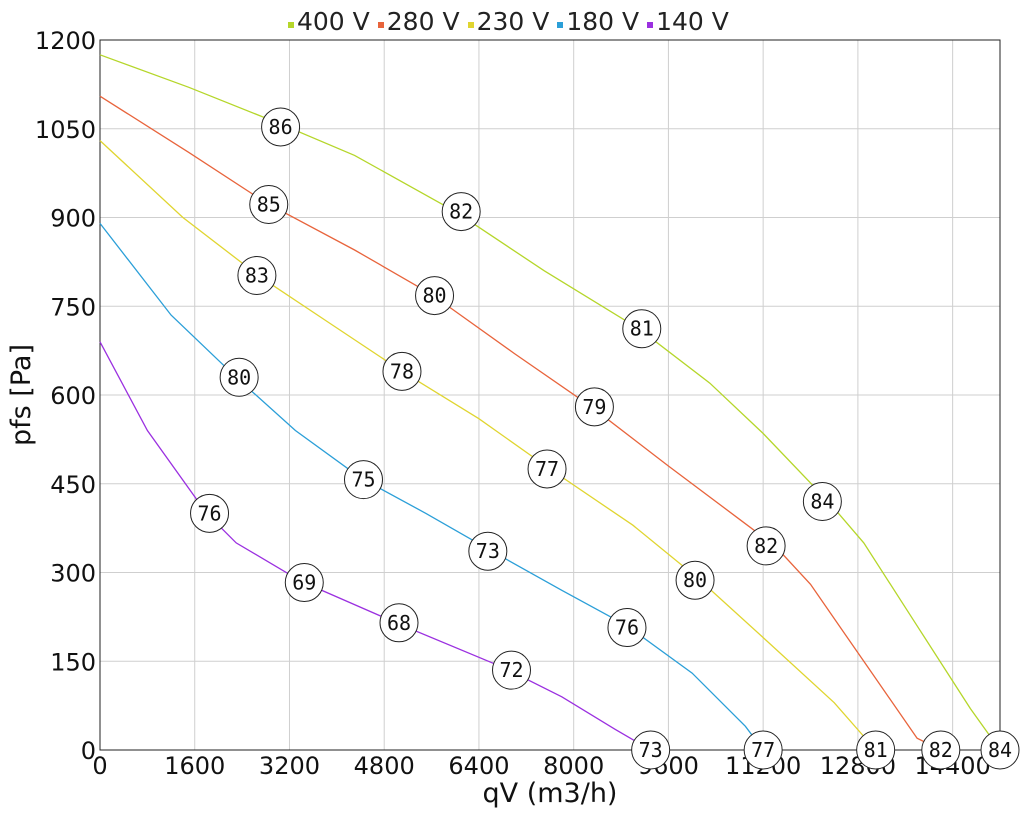 This screenshot has width=1020, height=820. I want to click on legend-swatch-230v, so click(470, 25).